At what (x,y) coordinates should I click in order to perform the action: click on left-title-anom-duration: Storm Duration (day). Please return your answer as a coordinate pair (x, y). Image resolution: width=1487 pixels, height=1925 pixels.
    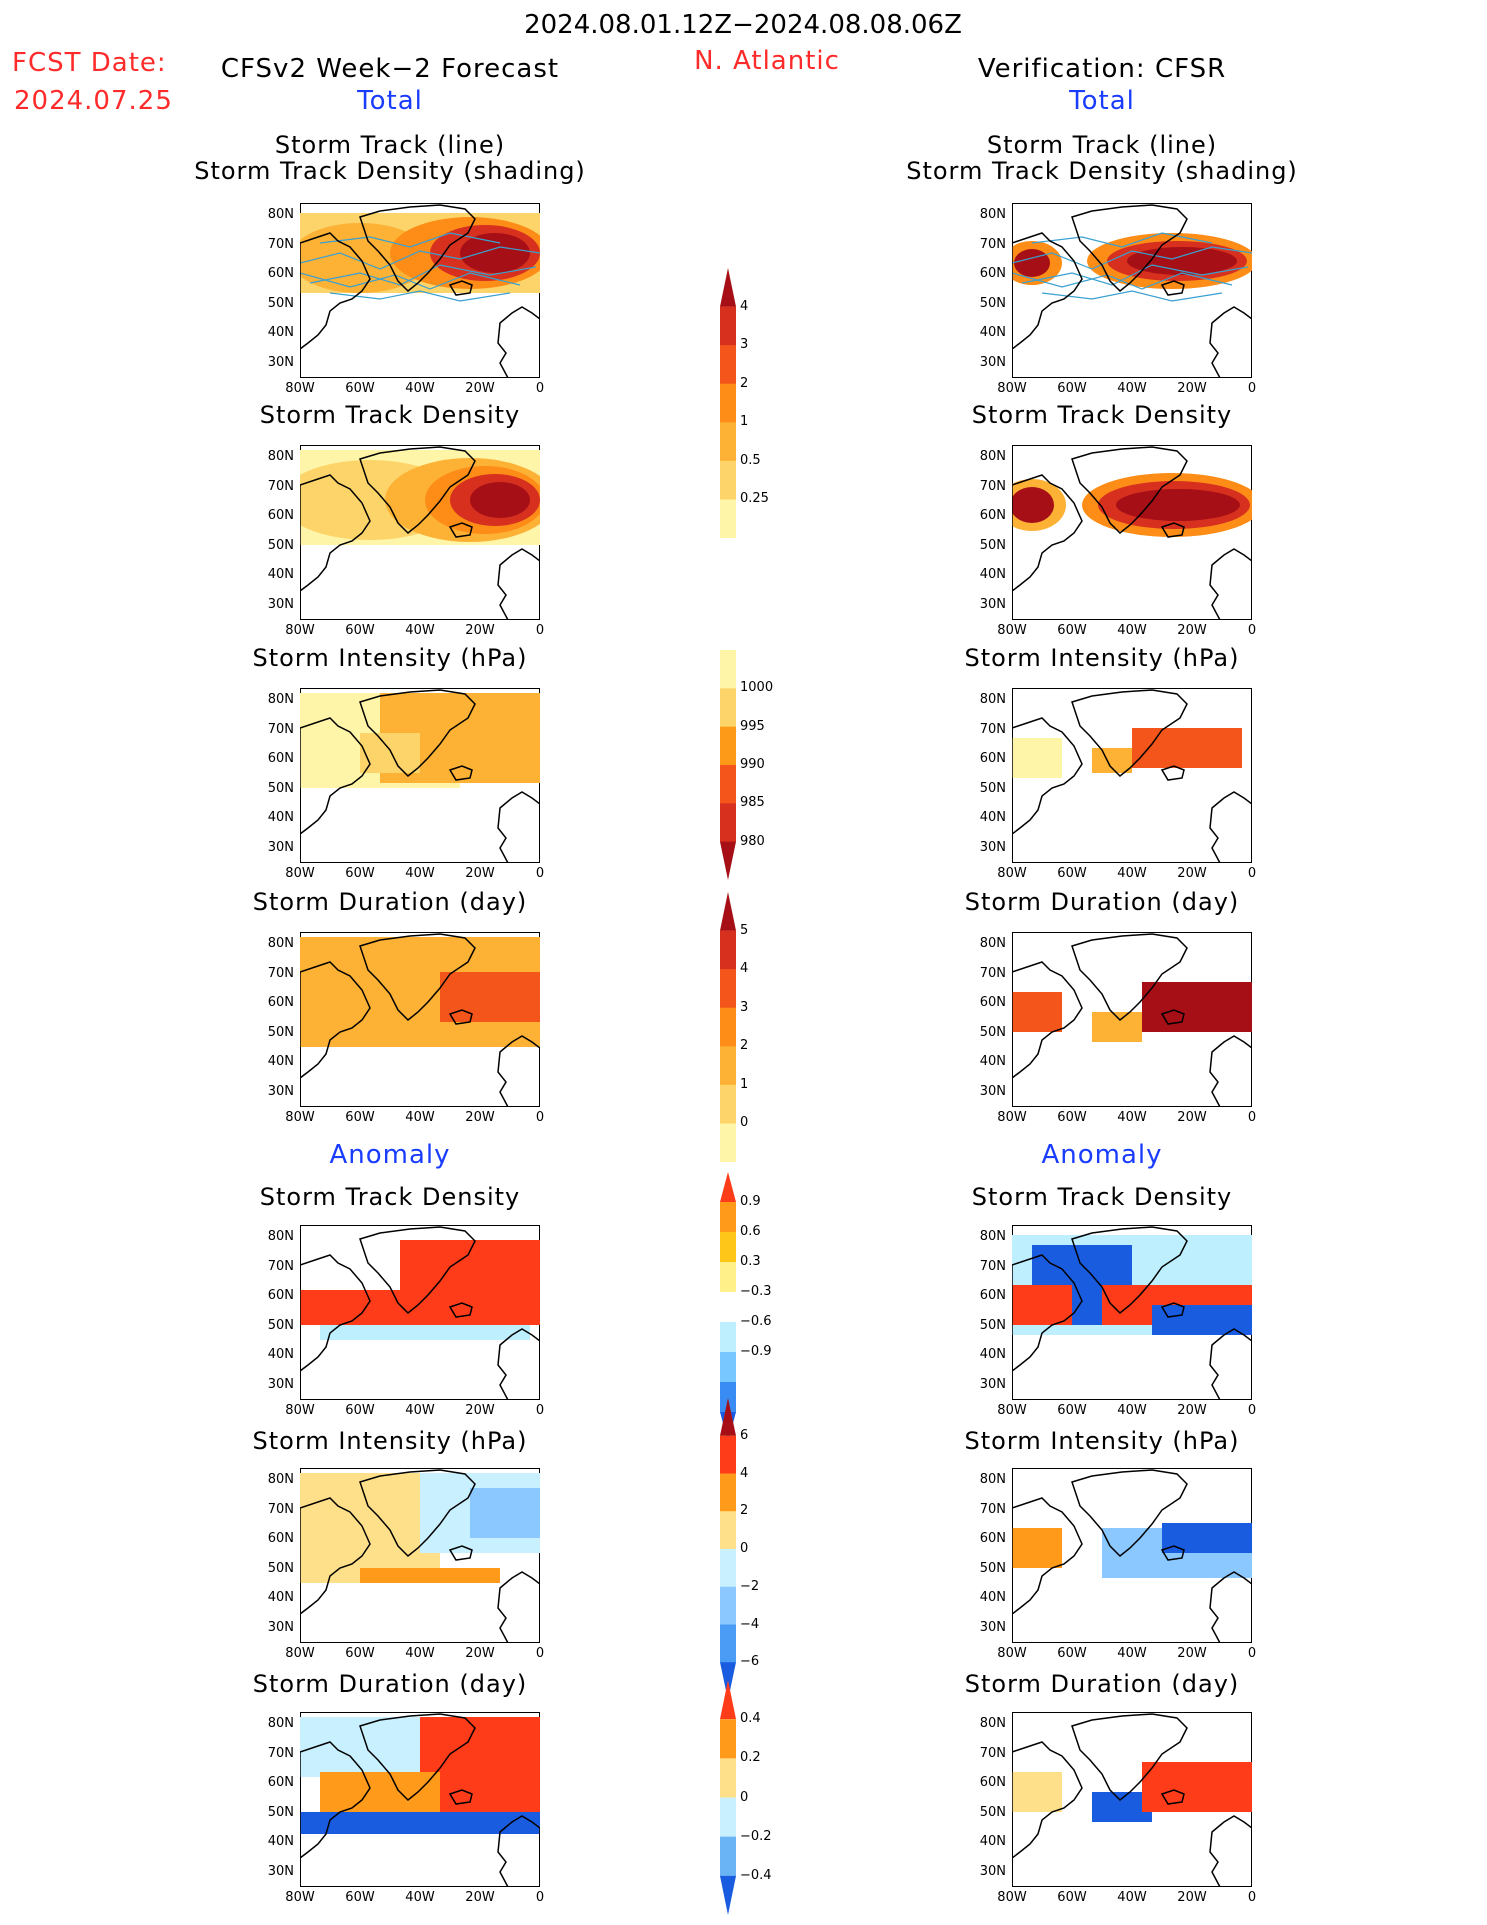
    Looking at the image, I should click on (390, 1684).